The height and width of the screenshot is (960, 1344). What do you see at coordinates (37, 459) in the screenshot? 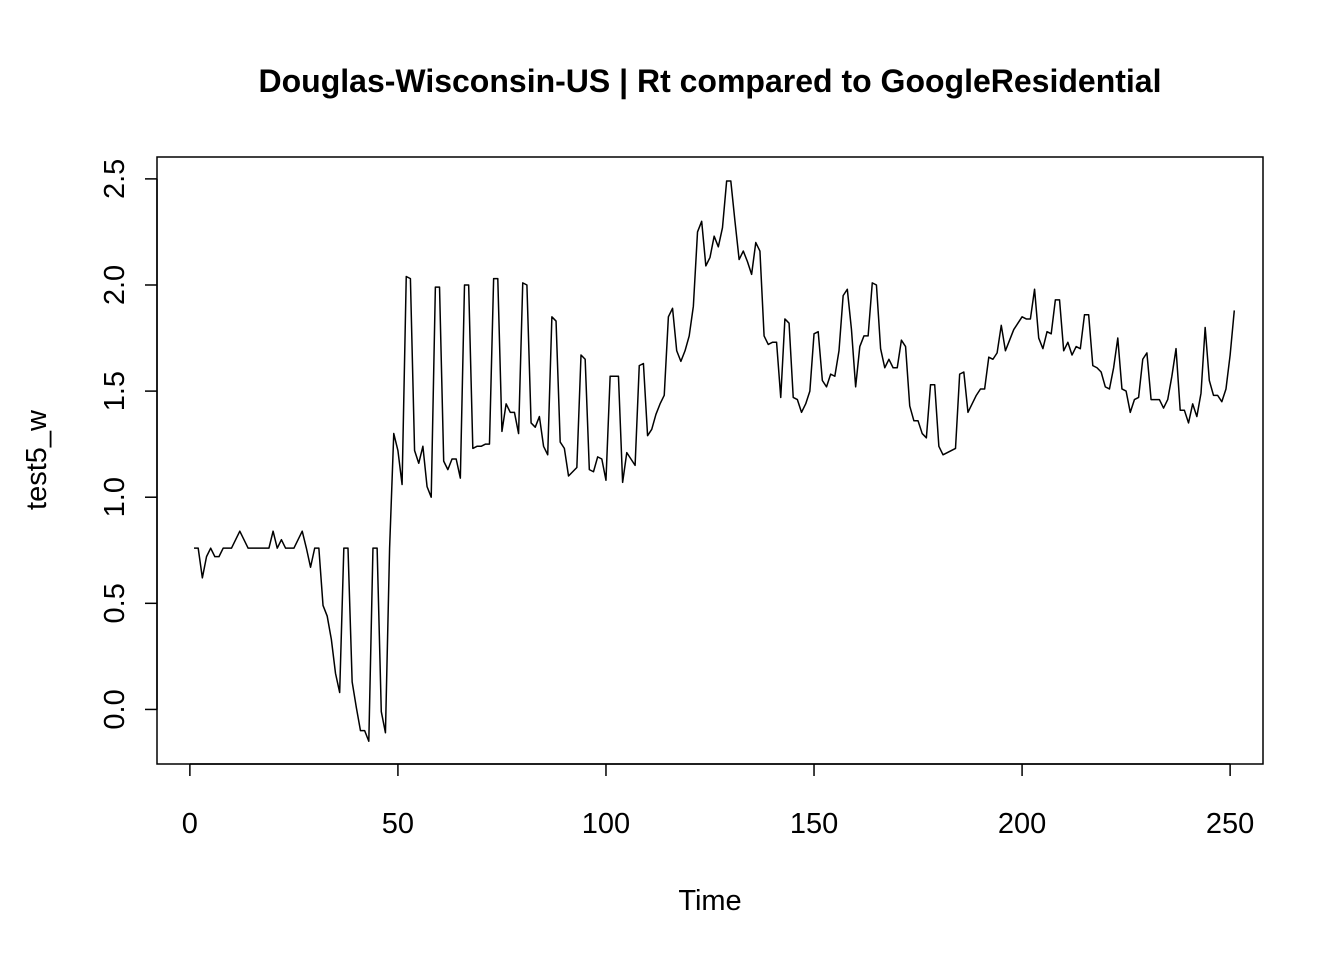
I see `y-axis-label: test5_w` at bounding box center [37, 459].